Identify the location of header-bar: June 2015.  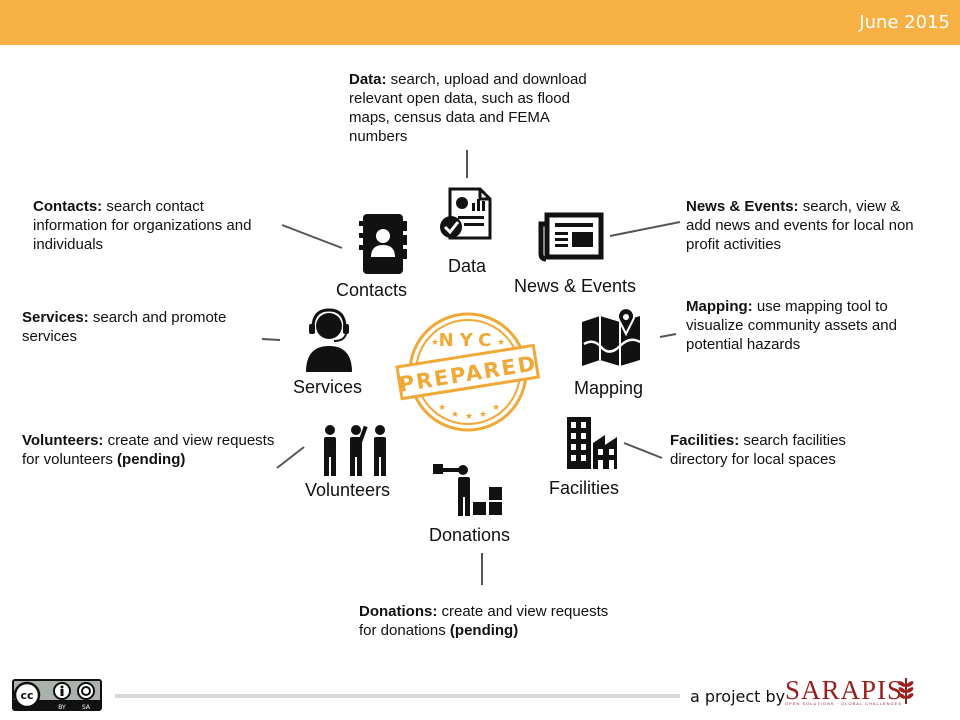
(480, 22).